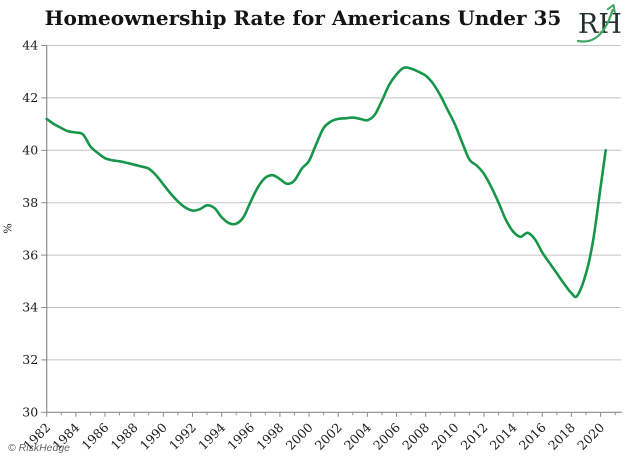 The width and height of the screenshot is (630, 466). I want to click on x-tick-label: 2000, so click(299, 436).